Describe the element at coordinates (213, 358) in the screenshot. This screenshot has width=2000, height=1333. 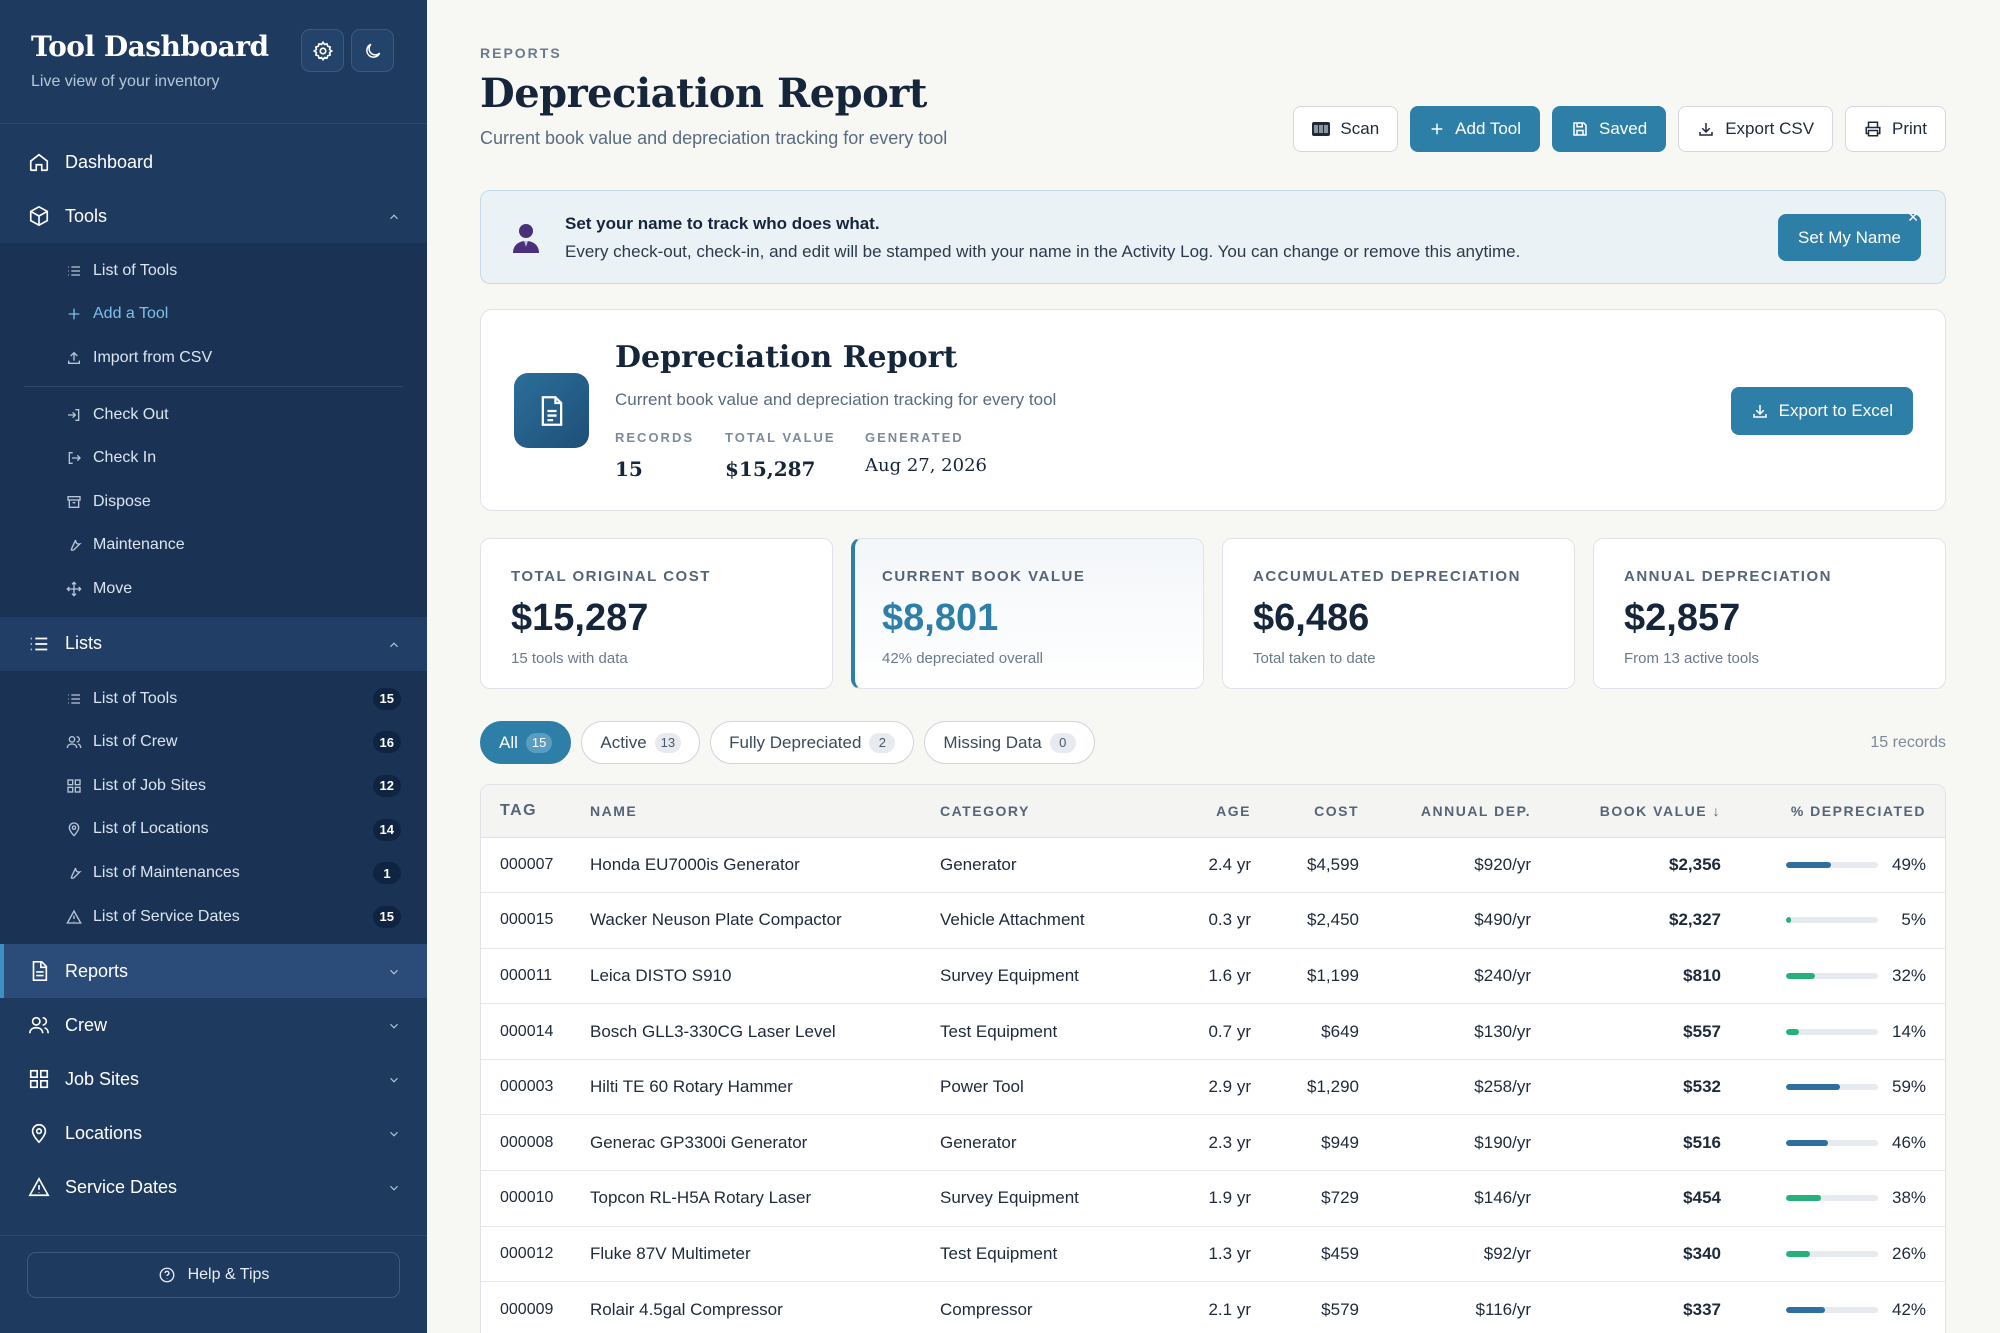
I see `sidebar-item-import-csv: Import from CSV` at that location.